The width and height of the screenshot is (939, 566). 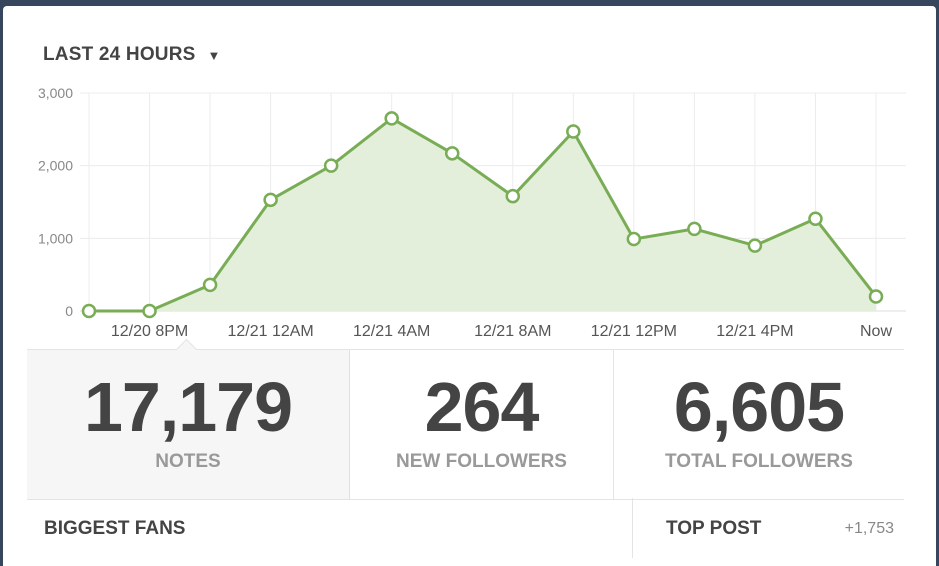 I want to click on y-tick-label: 1,000, so click(x=55, y=238).